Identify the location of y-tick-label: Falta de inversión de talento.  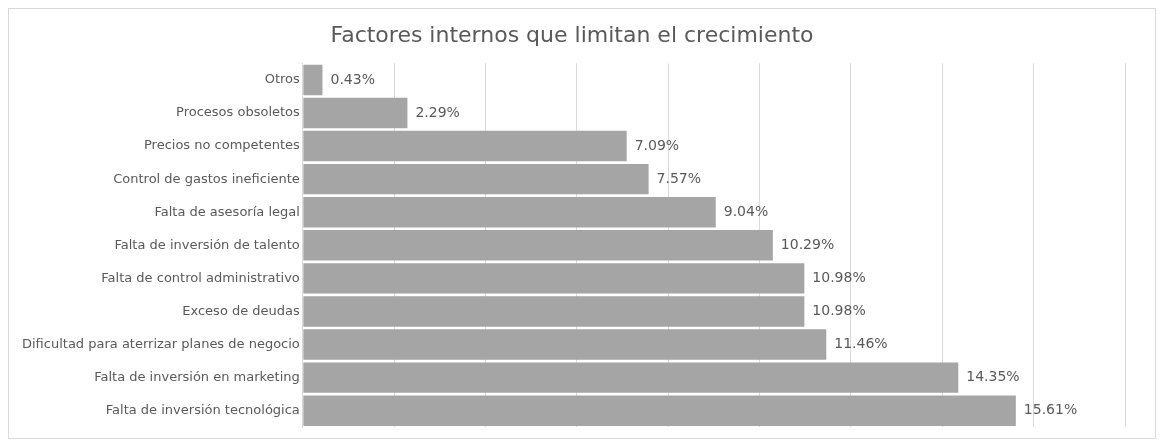
(207, 244).